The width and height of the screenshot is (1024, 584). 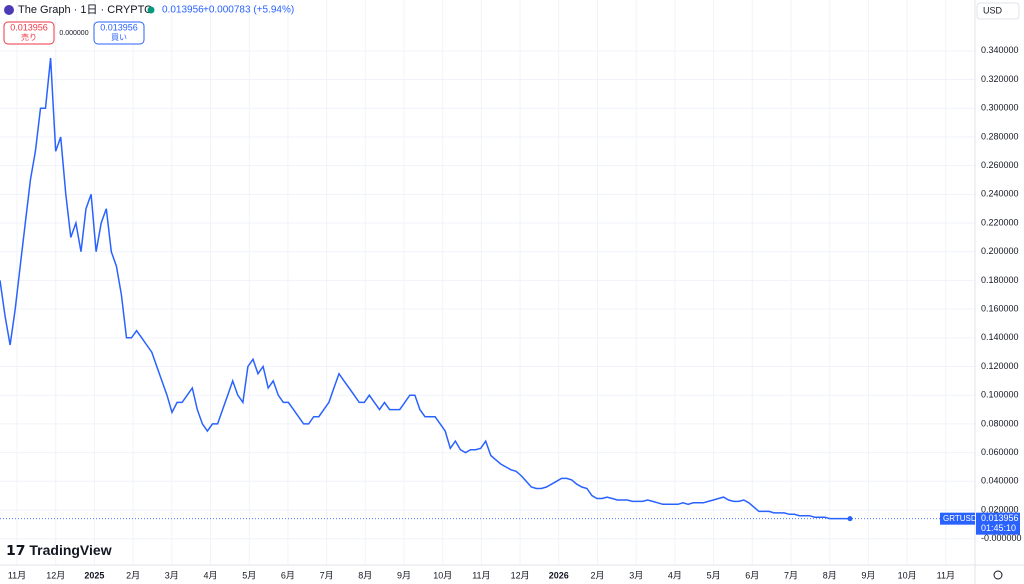 I want to click on y-tick-label: 0.340000, so click(x=1000, y=50).